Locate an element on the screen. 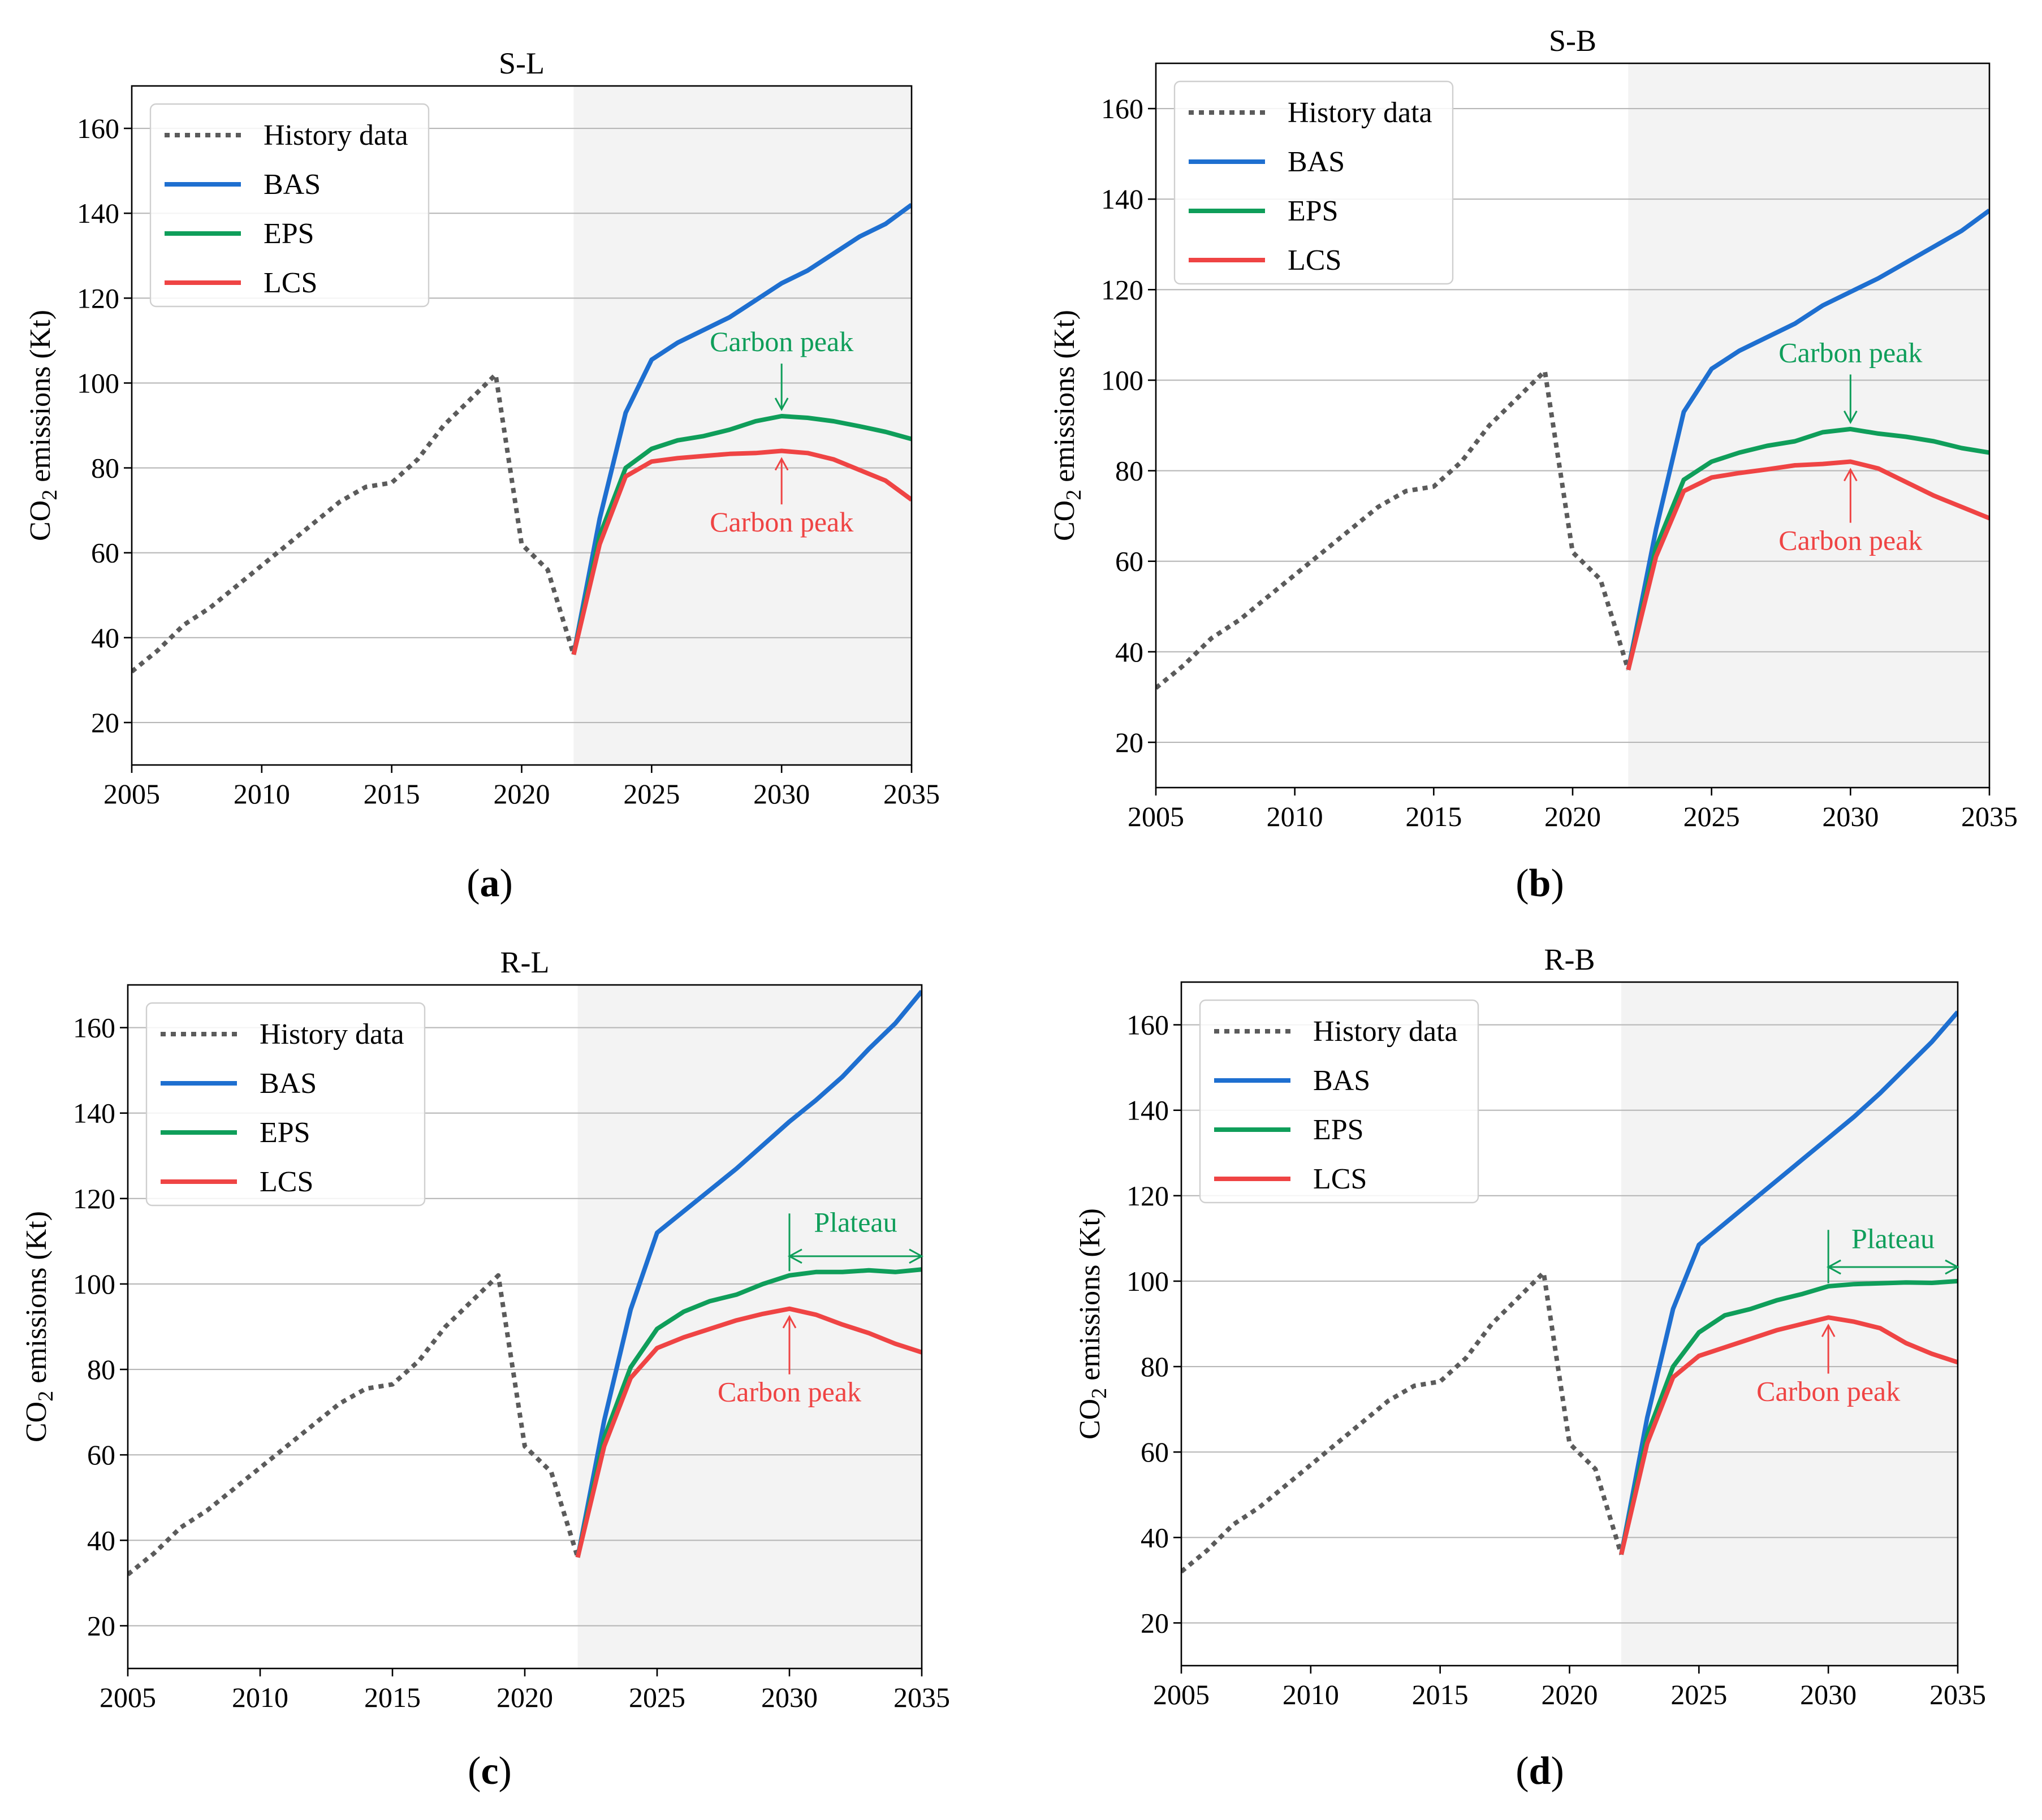 Image resolution: width=2042 pixels, height=1820 pixels. panel-caption-letter: c is located at coordinates (489, 1771).